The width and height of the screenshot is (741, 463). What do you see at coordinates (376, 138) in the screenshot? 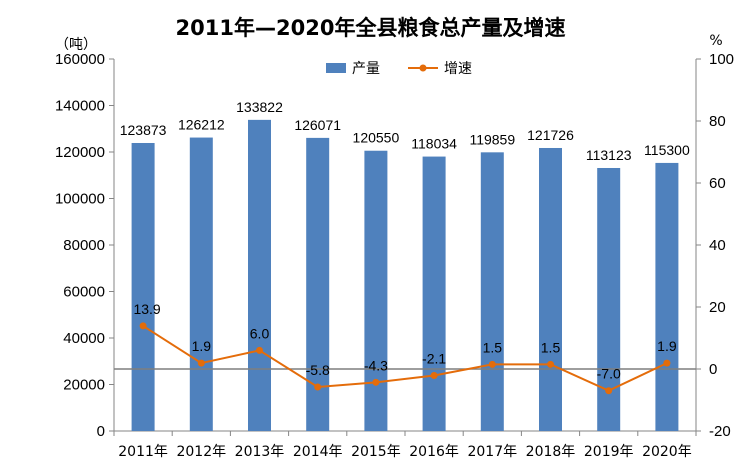
I see `bar-value-label: 120550` at bounding box center [376, 138].